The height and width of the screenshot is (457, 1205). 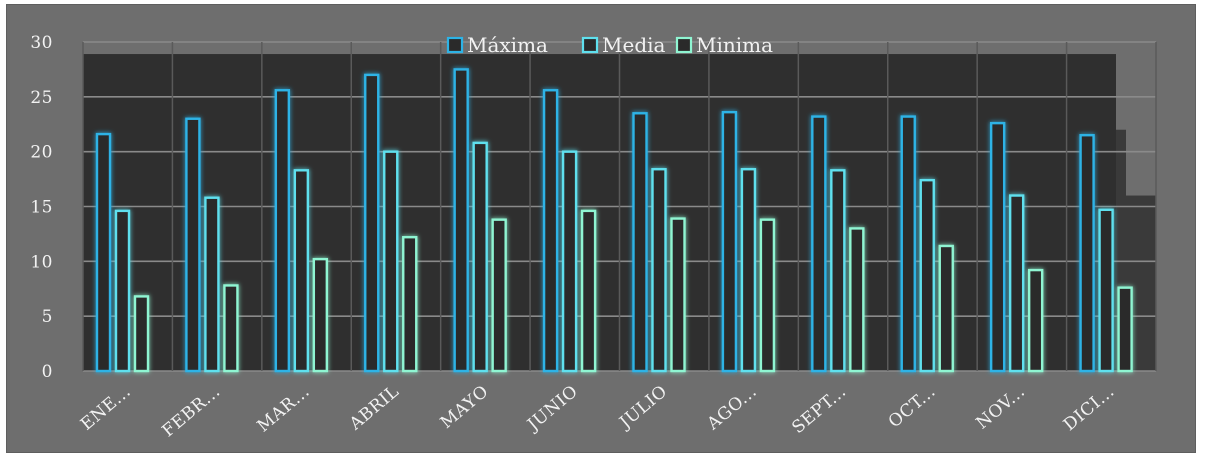 What do you see at coordinates (642, 408) in the screenshot?
I see `x-tick-label-6: JULIO` at bounding box center [642, 408].